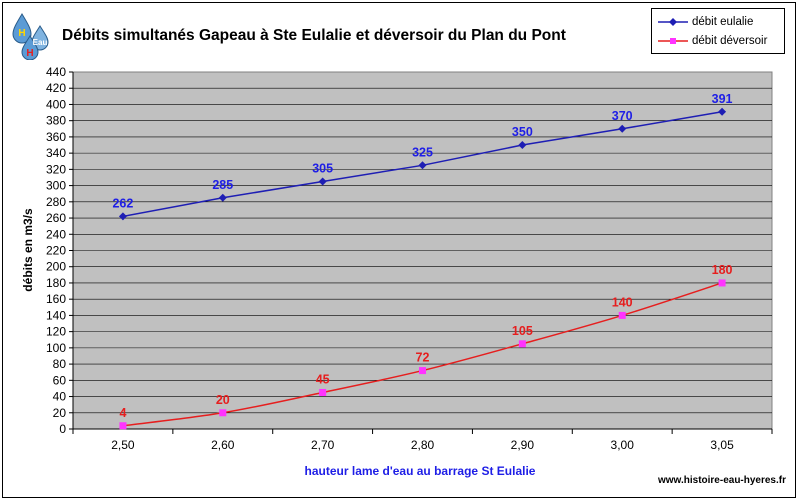  What do you see at coordinates (718, 31) in the screenshot?
I see `legend: débit eulalie débit déversoir` at bounding box center [718, 31].